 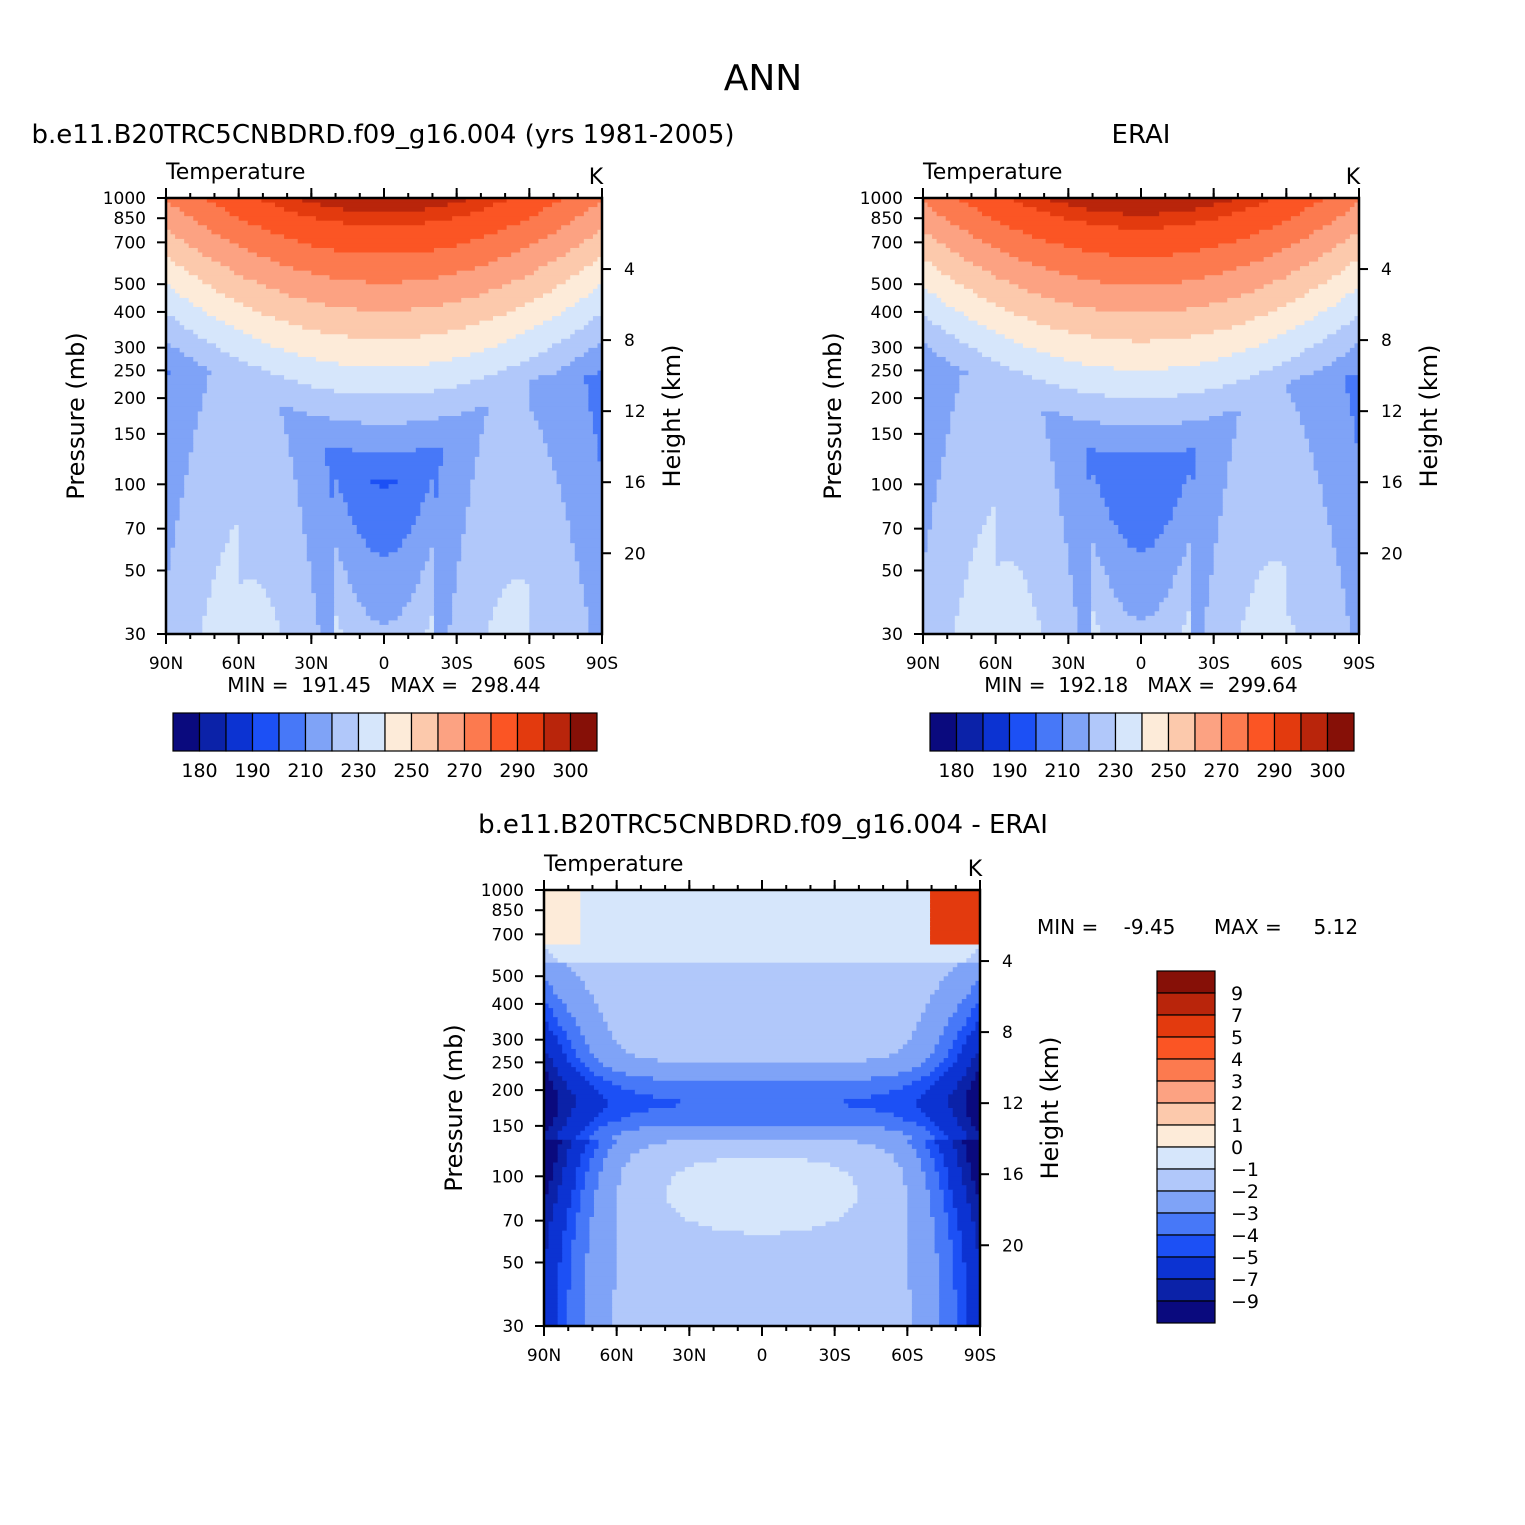 What do you see at coordinates (762, 1356) in the screenshot?
I see `latitude-tick-label: 0` at bounding box center [762, 1356].